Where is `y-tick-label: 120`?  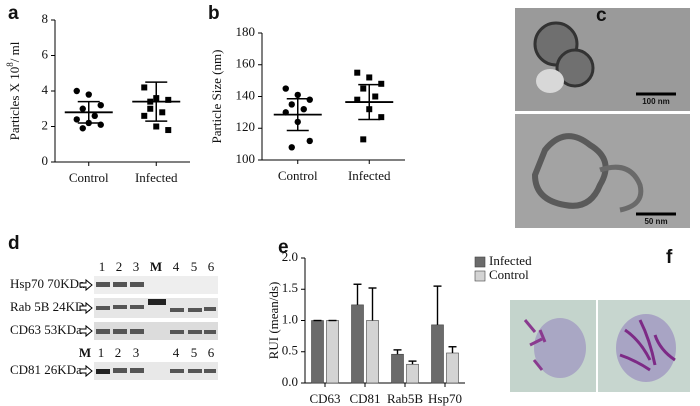
y-tick-label: 120 is located at coordinates (246, 126).